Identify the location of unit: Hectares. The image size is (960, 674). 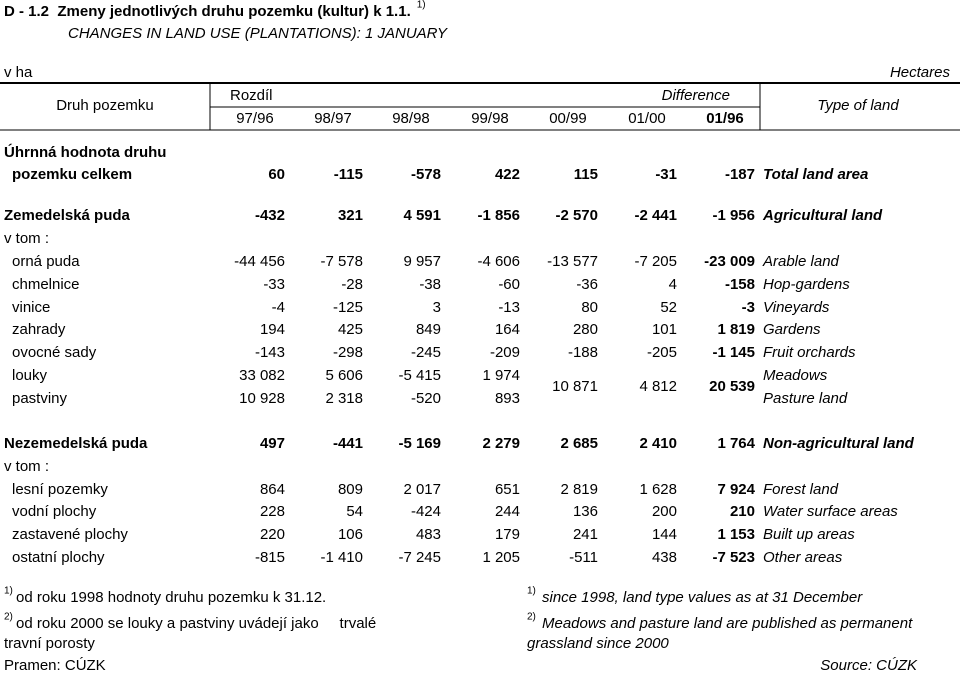
(920, 72).